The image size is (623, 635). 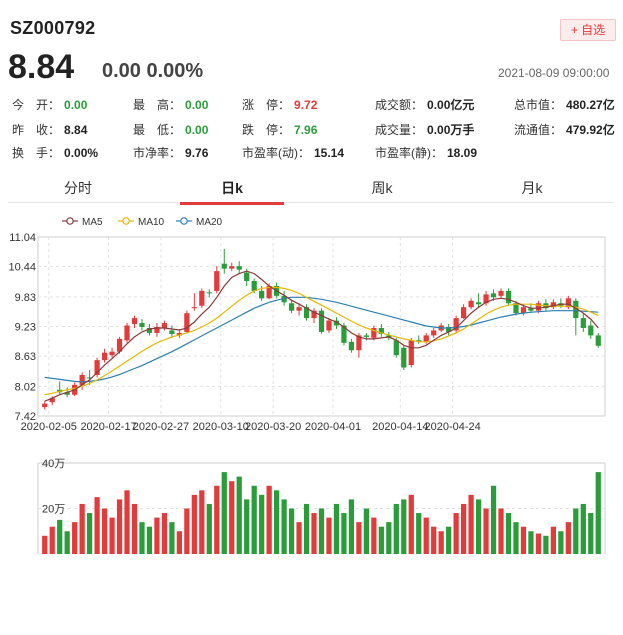 What do you see at coordinates (36, 130) in the screenshot?
I see `quote-label: 昨 收：` at bounding box center [36, 130].